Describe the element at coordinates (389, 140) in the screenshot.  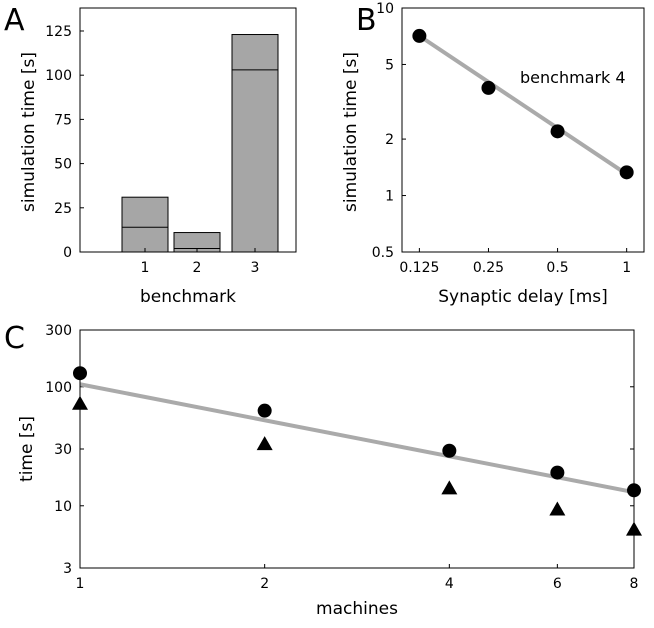
I see `y-tick-label: 2` at that location.